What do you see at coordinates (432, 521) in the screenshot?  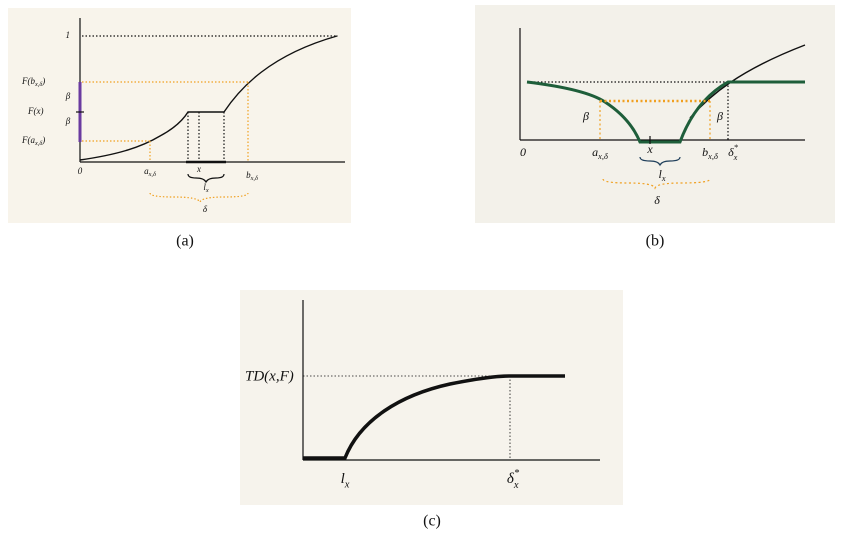 I see `panel-caption: (c)` at bounding box center [432, 521].